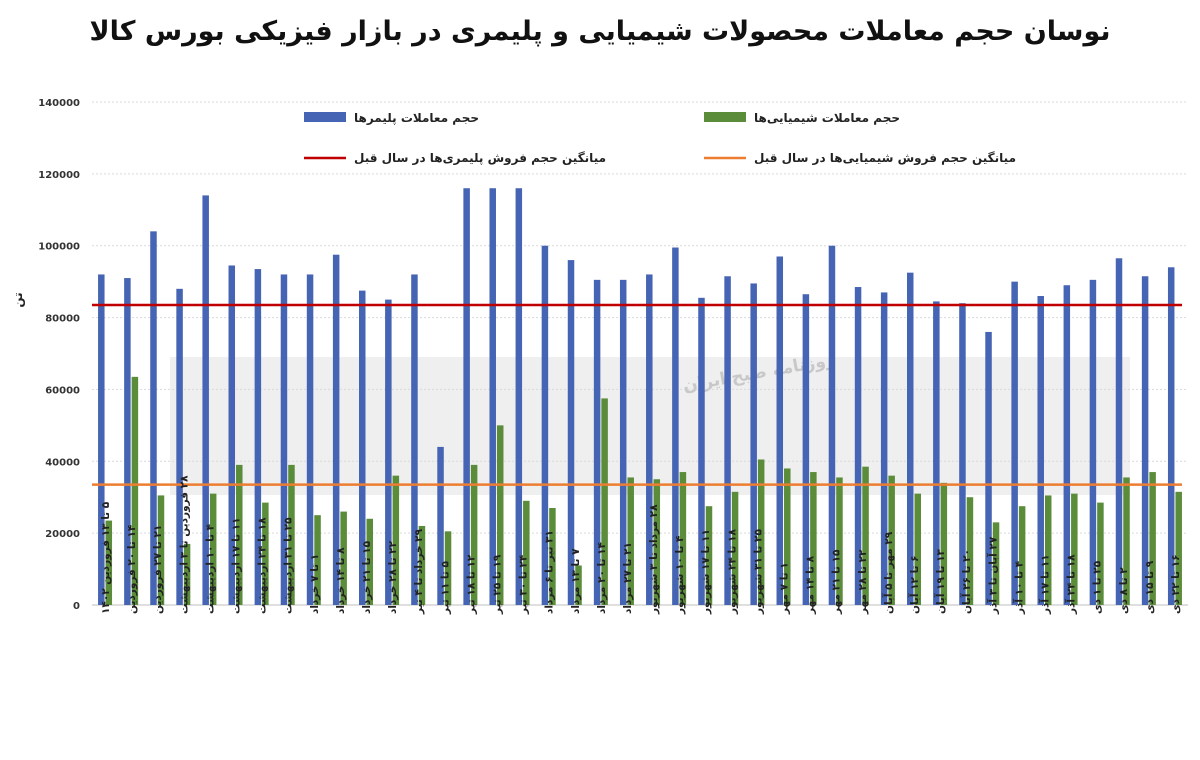  I want to click on x-tick-label: ۵ تا ۱۱ تیر, so click(445, 588).